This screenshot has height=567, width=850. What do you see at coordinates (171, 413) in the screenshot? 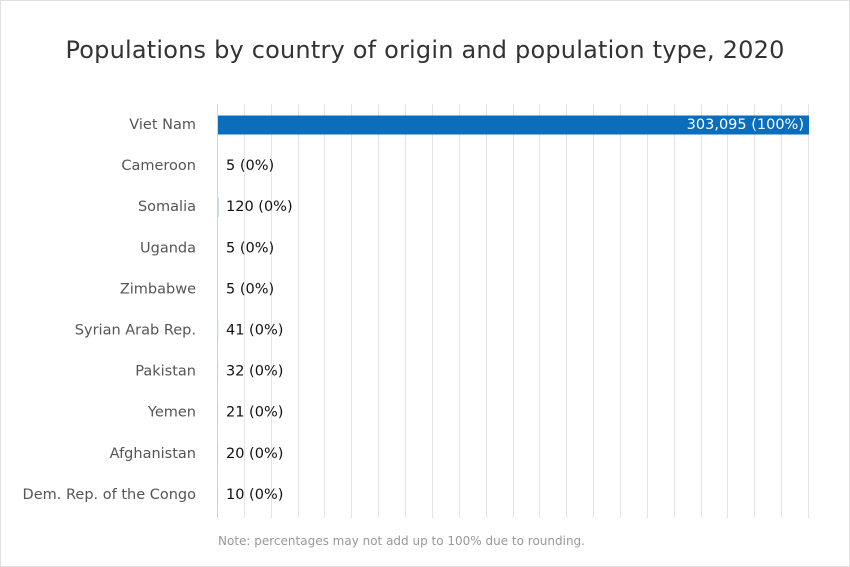
I see `category-label: Yemen` at bounding box center [171, 413].